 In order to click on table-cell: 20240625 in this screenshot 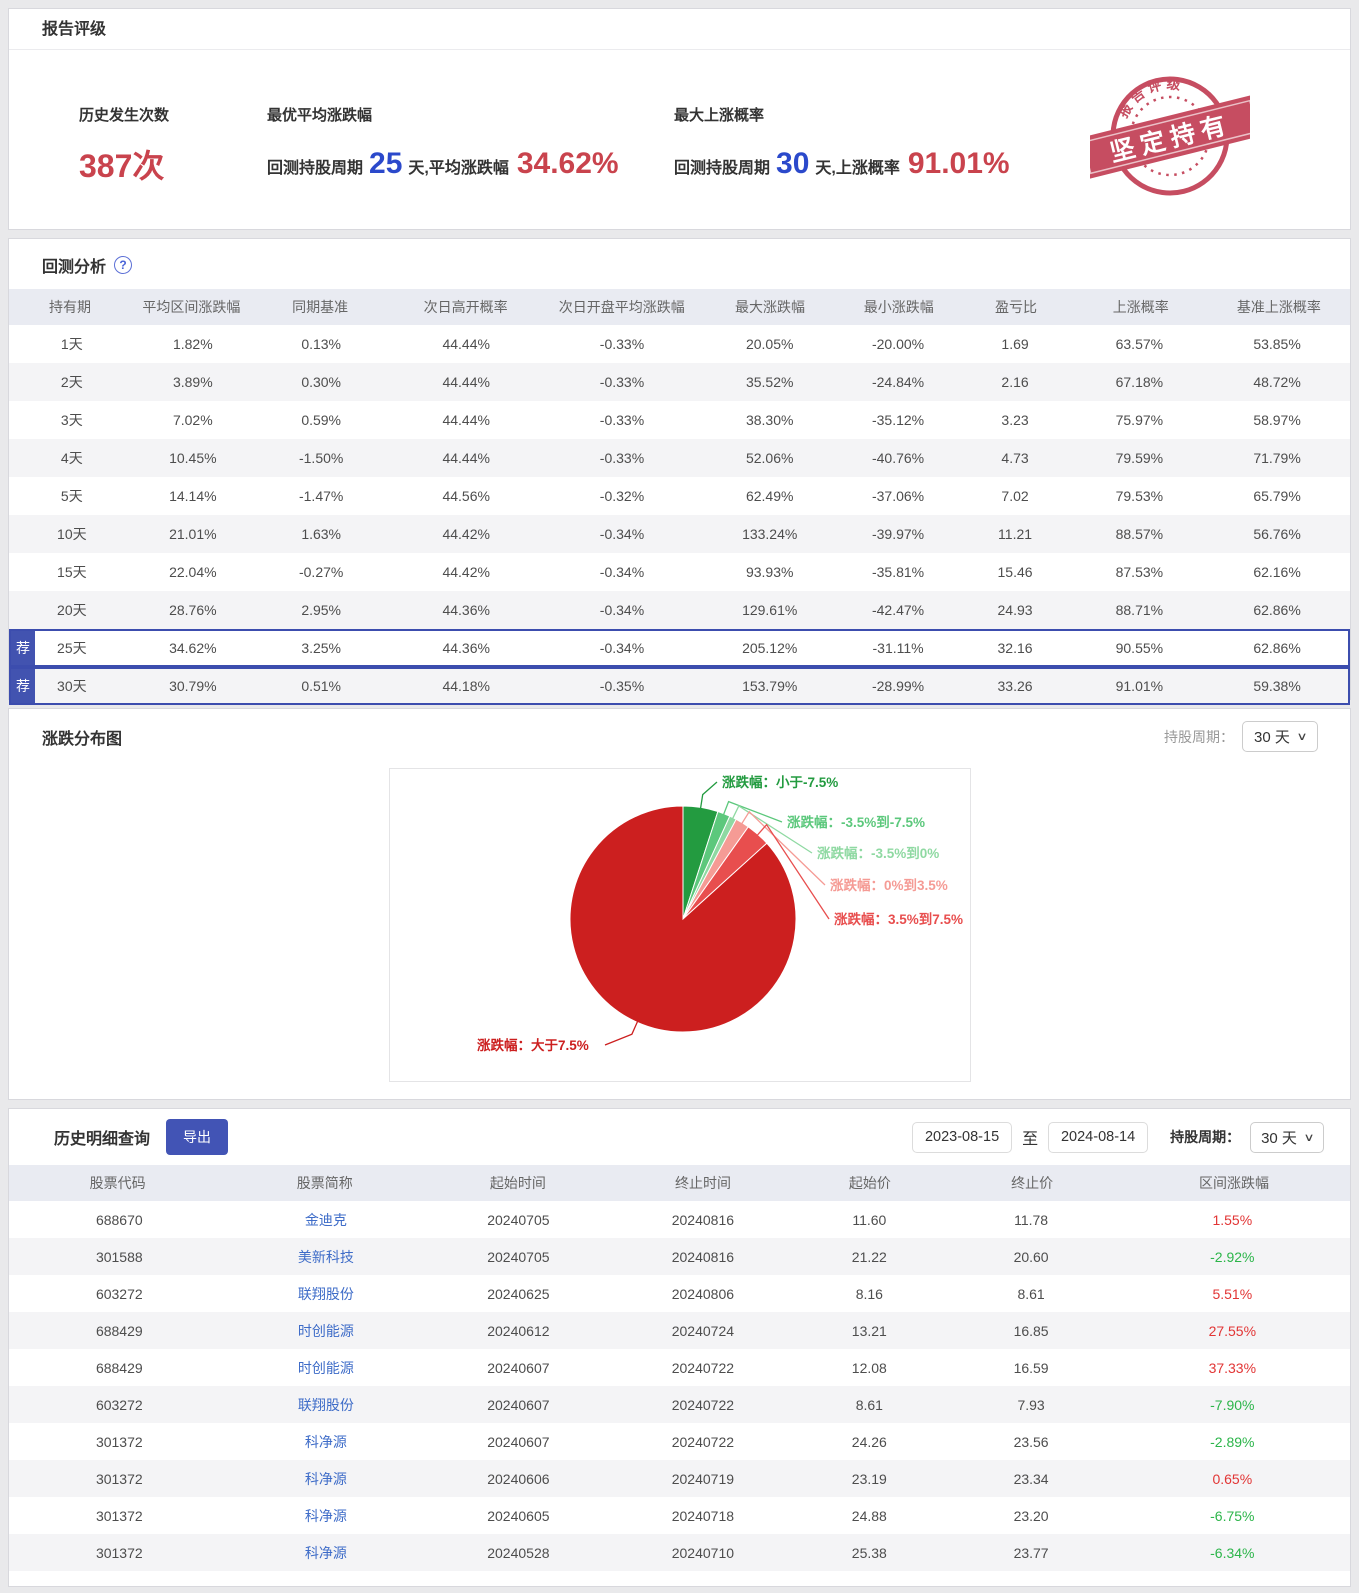, I will do `click(518, 1293)`.